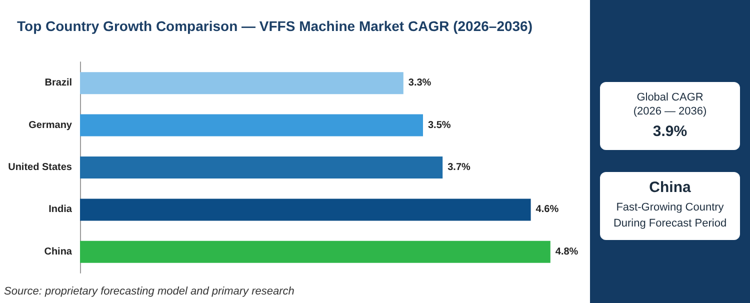  I want to click on y-tick-label: Germany, so click(50, 125).